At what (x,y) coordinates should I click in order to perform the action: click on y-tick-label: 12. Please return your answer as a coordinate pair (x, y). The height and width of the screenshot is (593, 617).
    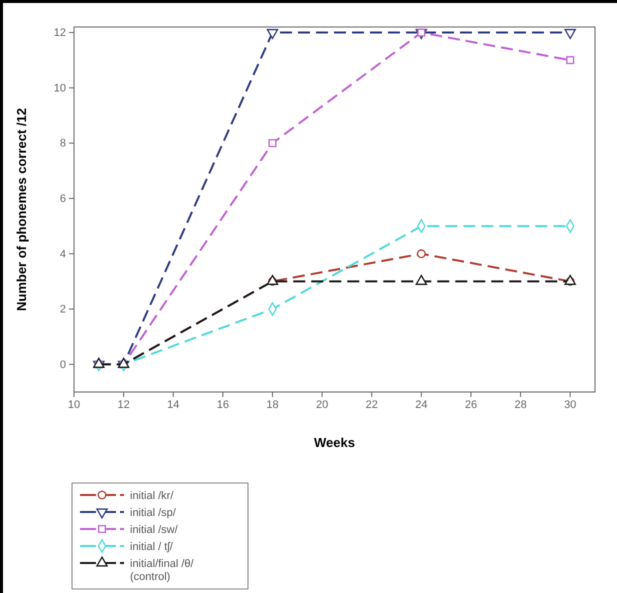
    Looking at the image, I should click on (60, 33).